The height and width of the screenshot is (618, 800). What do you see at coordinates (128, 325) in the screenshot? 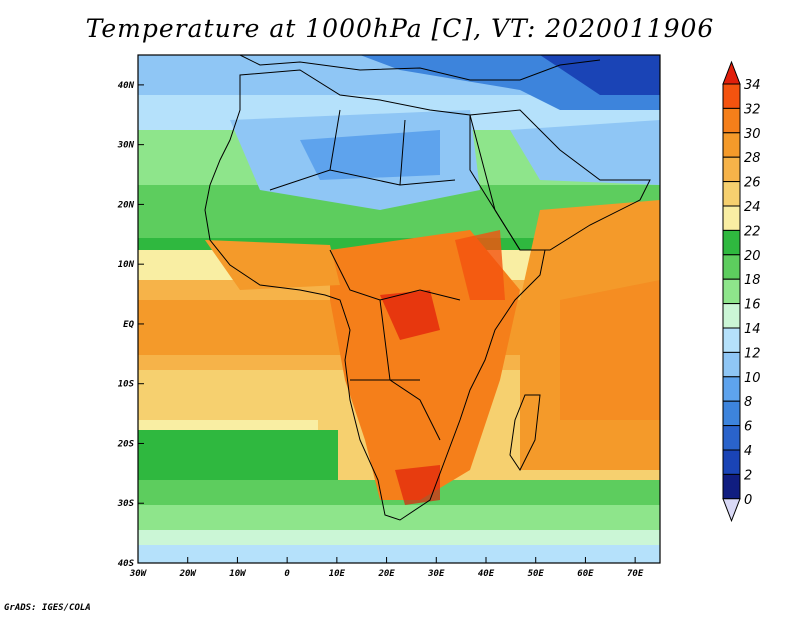
I see `lat-tick-label: EQ` at bounding box center [128, 325].